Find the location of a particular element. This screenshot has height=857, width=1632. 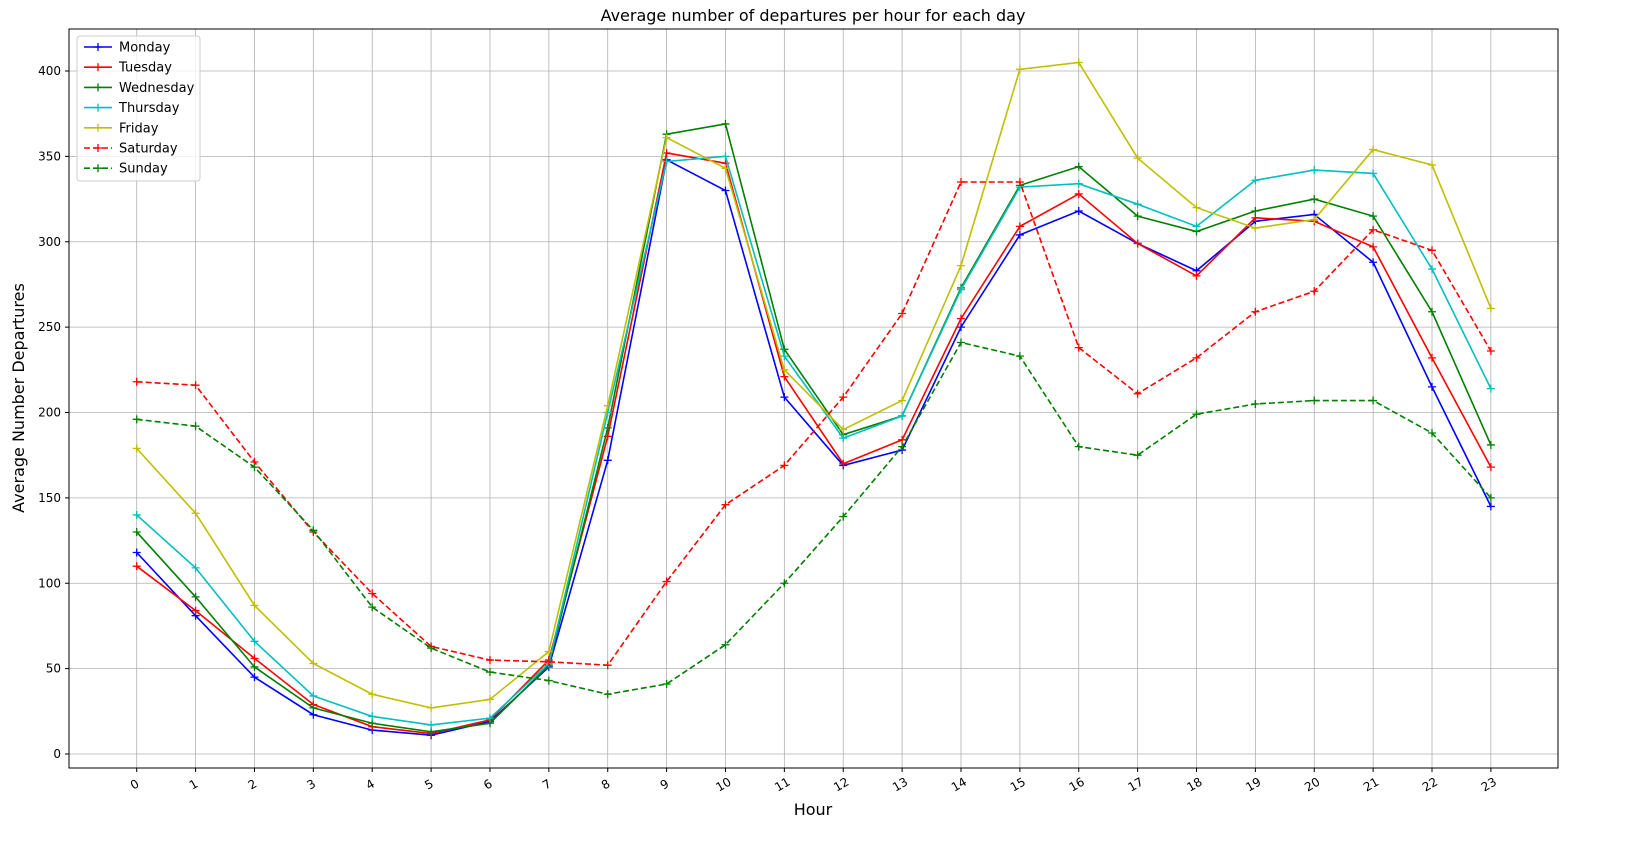

legend-label: Wednesday is located at coordinates (157, 88).